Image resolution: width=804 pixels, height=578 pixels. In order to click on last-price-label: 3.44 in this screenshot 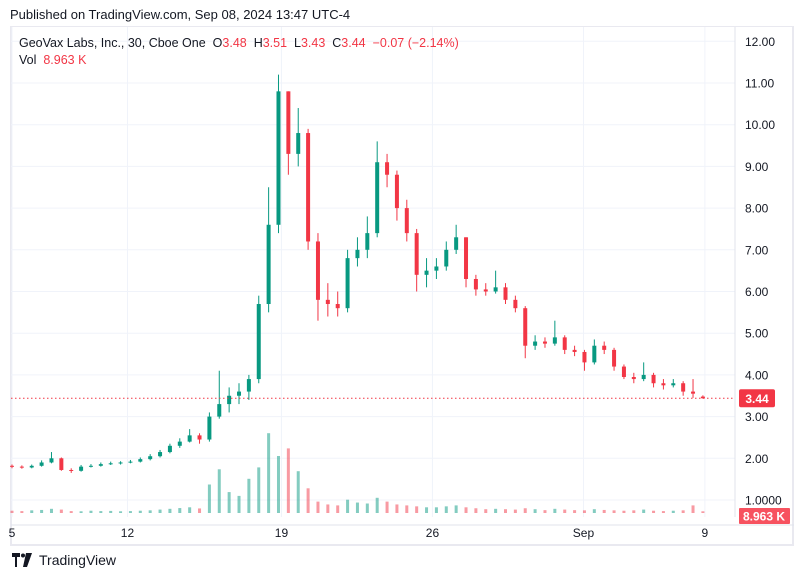, I will do `click(757, 399)`.